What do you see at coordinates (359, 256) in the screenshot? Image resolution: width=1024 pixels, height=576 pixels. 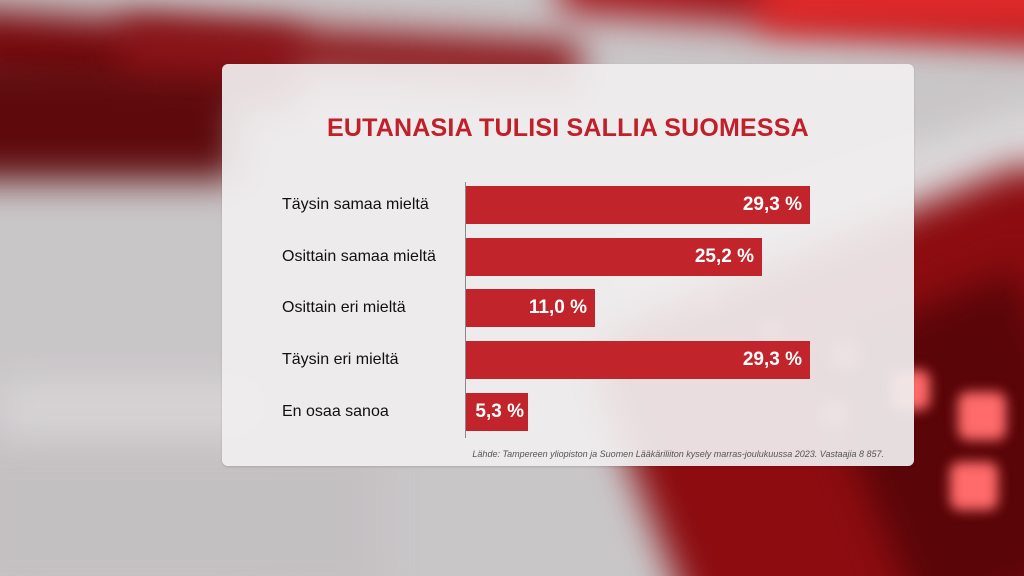 I see `category-label: Osittain samaa mieltä` at bounding box center [359, 256].